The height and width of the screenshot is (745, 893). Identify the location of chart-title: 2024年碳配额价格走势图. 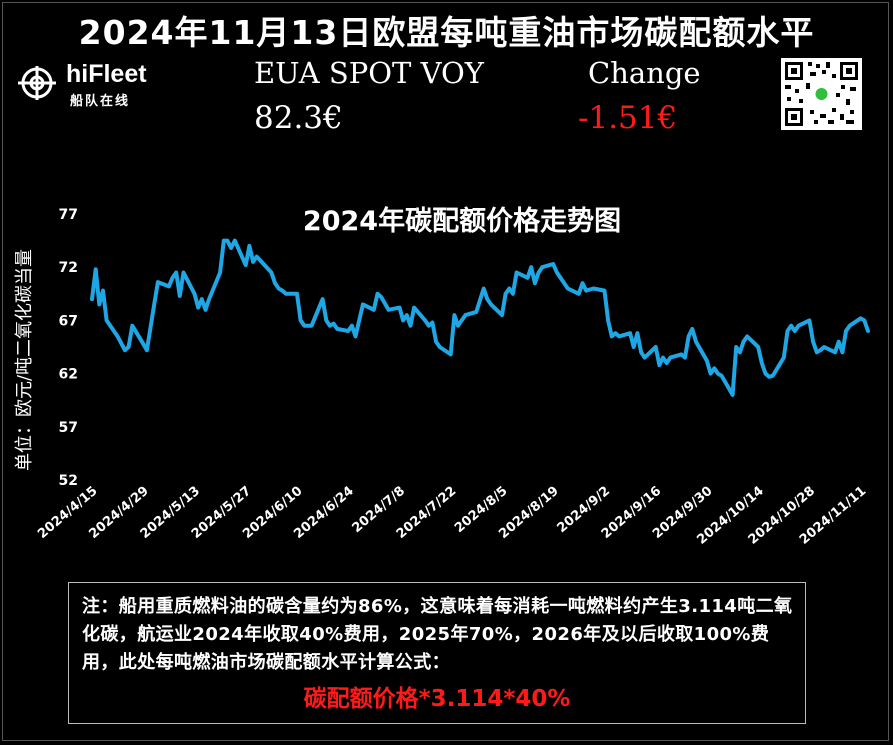
(462, 221).